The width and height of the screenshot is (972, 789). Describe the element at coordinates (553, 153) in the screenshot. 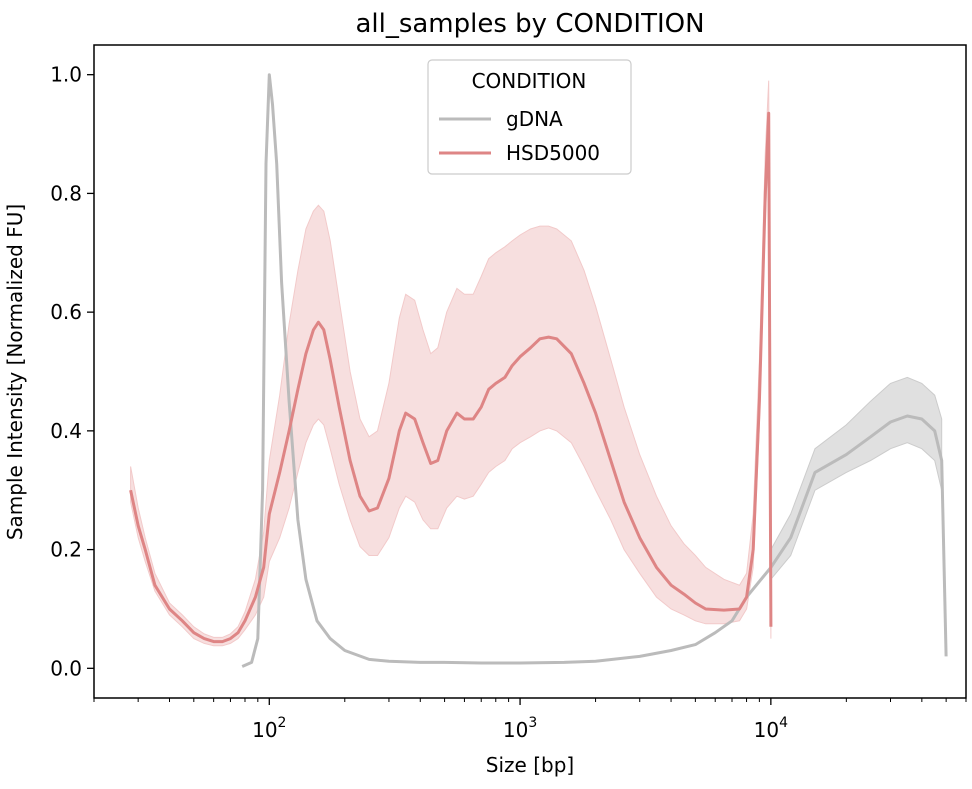

I see `legend-label-hsd5000: HSD5000` at that location.